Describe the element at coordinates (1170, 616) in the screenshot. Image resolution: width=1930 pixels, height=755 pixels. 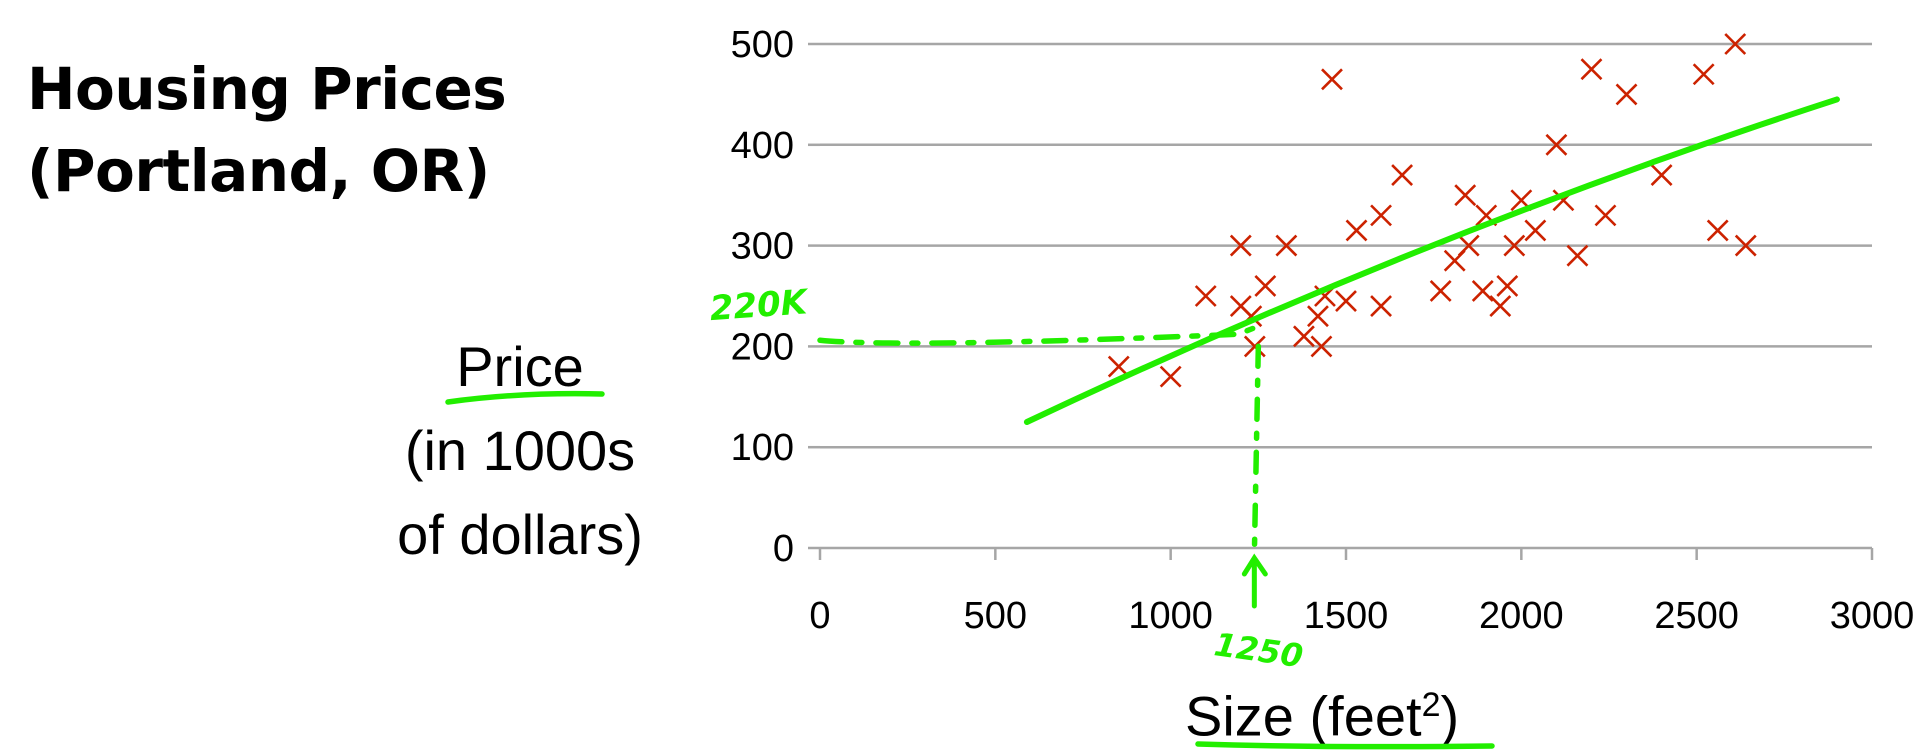
I see `x-tick-label-1000: 1000` at that location.